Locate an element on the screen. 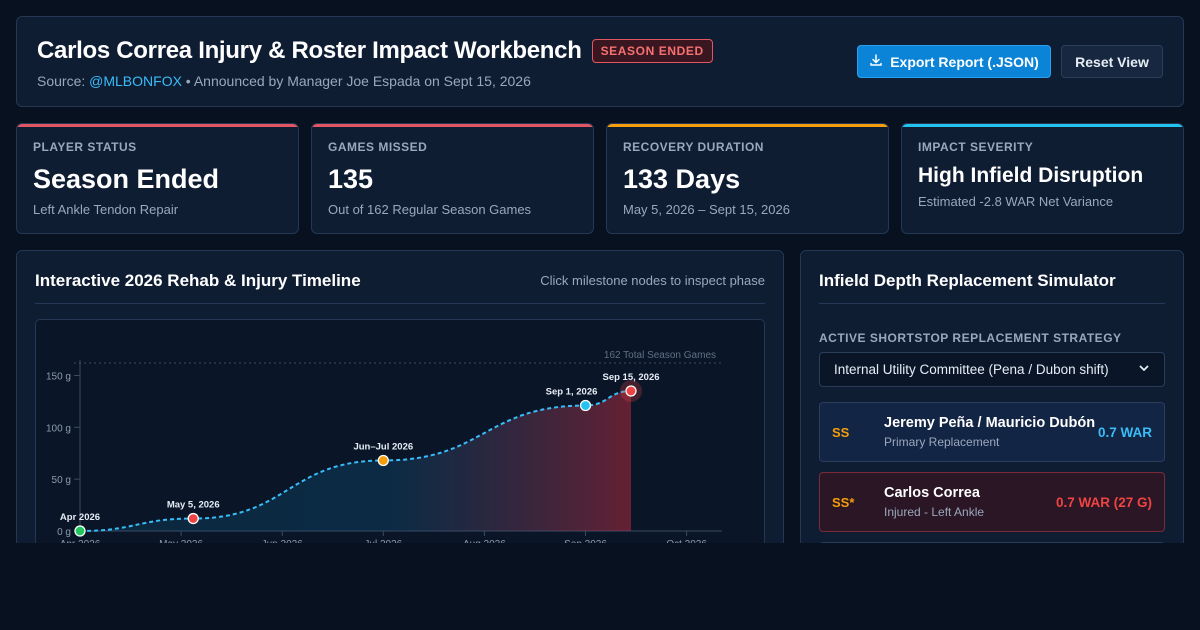 Image resolution: width=1200 pixels, height=630 pixels. x-tick-label: Sep 2026 is located at coordinates (585, 541).